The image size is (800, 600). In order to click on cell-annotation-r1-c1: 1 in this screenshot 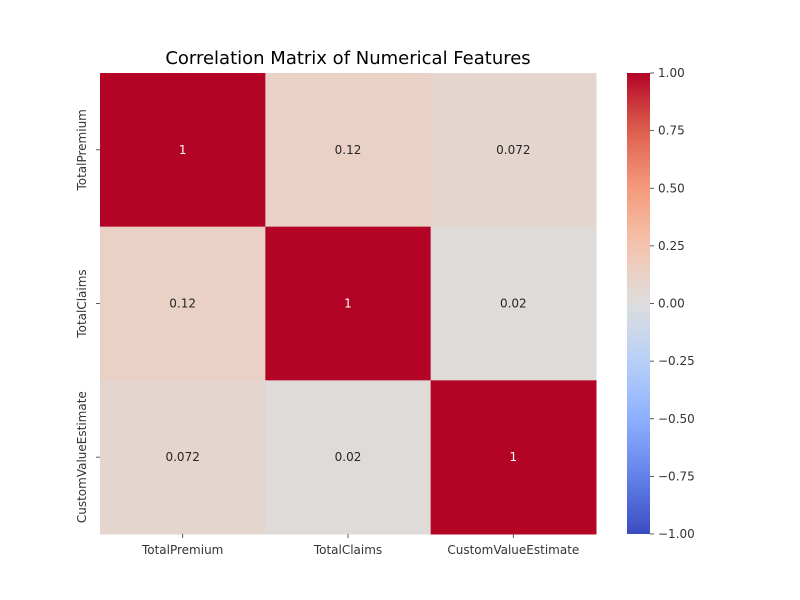, I will do `click(348, 304)`.